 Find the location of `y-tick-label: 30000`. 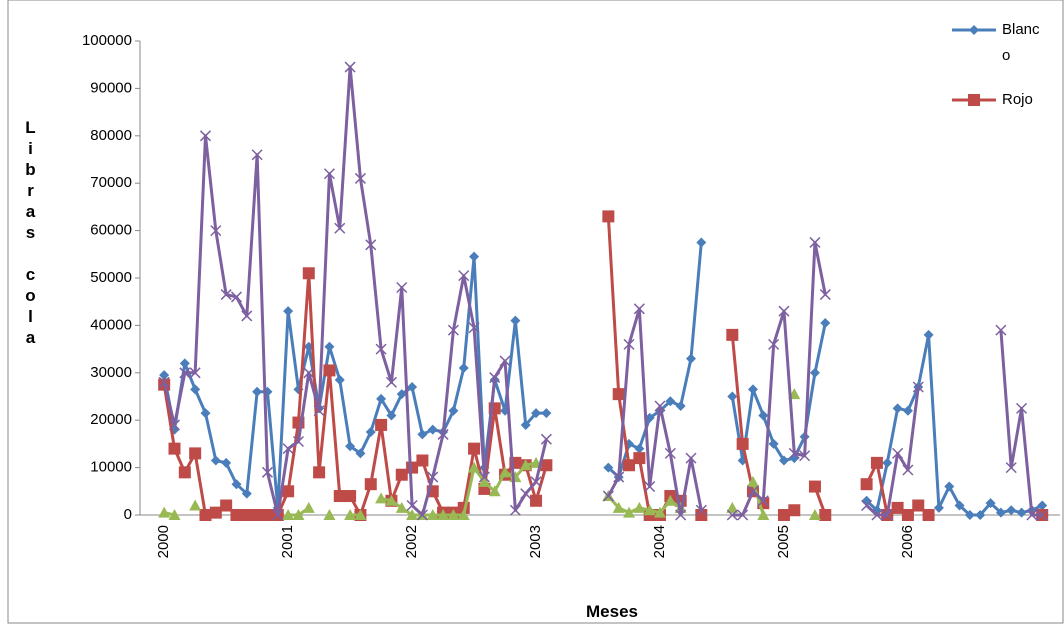

y-tick-label: 30000 is located at coordinates (111, 372).